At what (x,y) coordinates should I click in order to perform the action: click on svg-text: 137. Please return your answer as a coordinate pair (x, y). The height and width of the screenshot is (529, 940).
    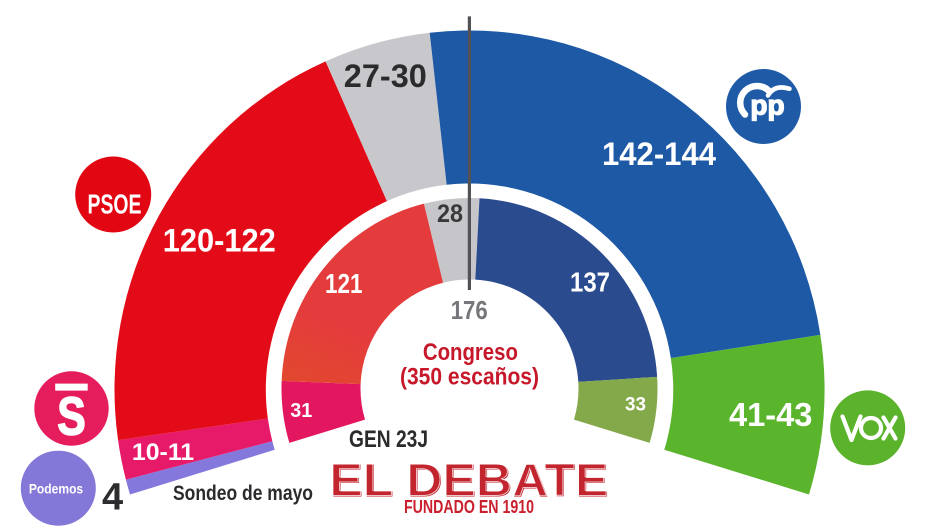
    Looking at the image, I should click on (590, 282).